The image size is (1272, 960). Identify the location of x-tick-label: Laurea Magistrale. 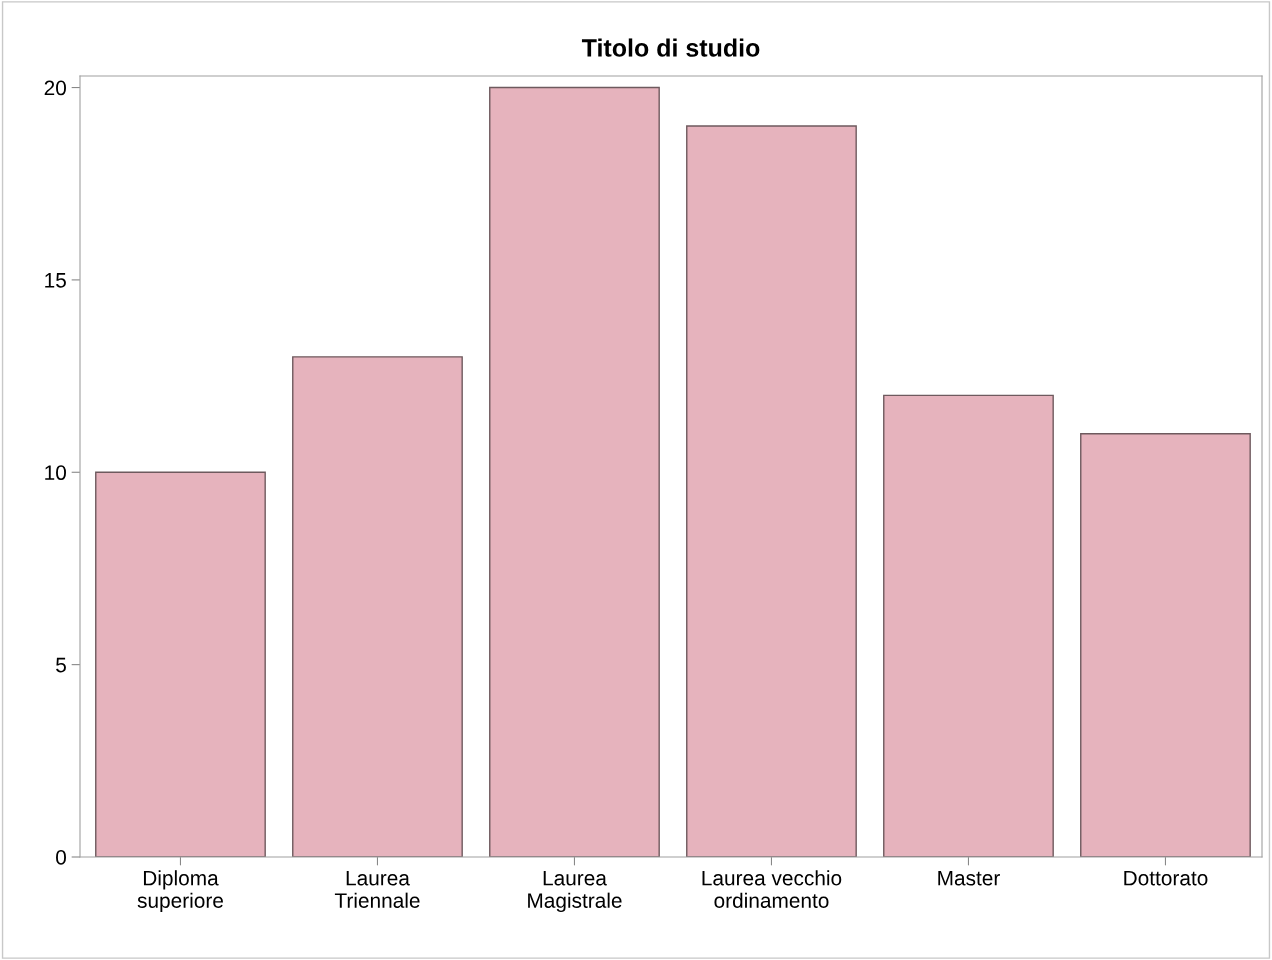
(575, 891).